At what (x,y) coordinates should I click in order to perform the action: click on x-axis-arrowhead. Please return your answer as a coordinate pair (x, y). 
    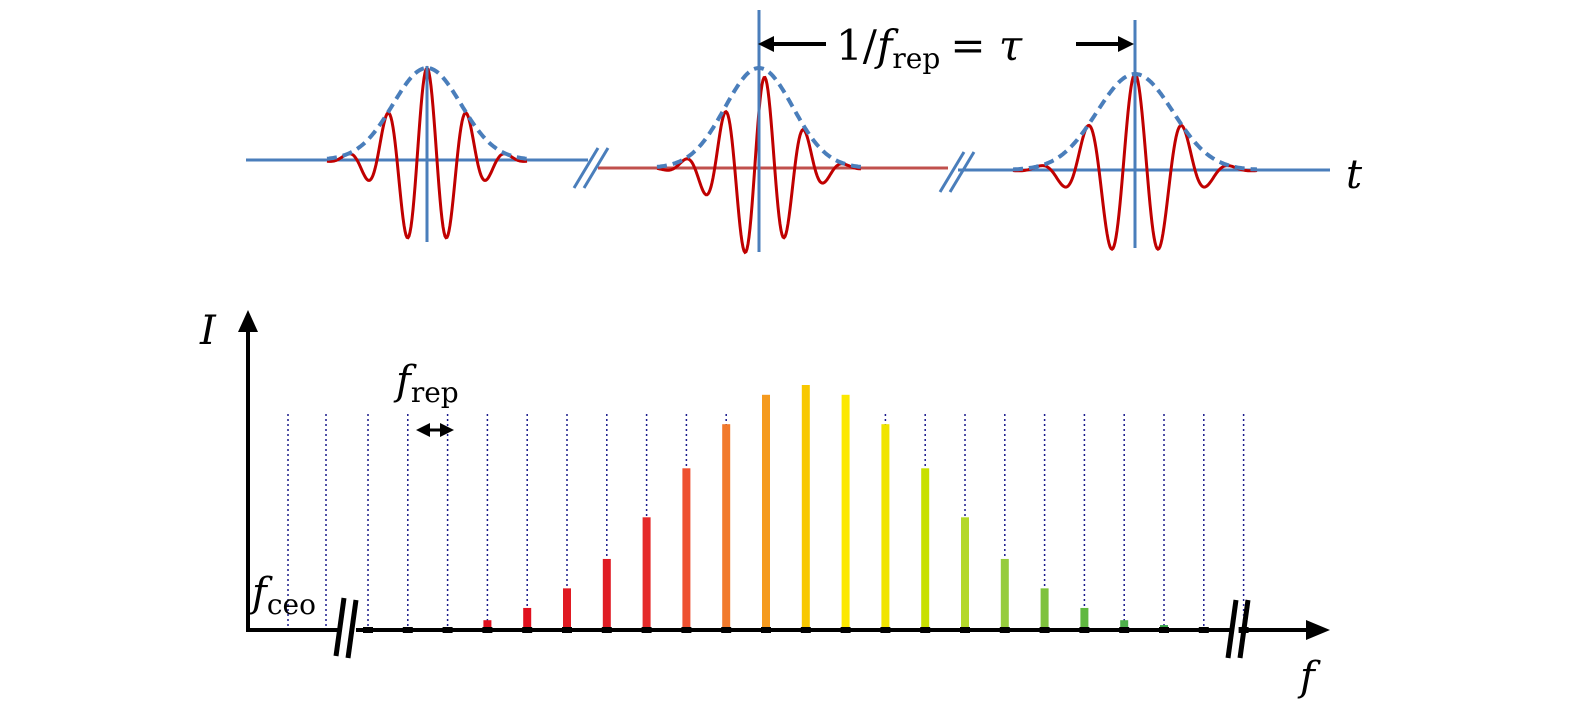
    Looking at the image, I should click on (1318, 630).